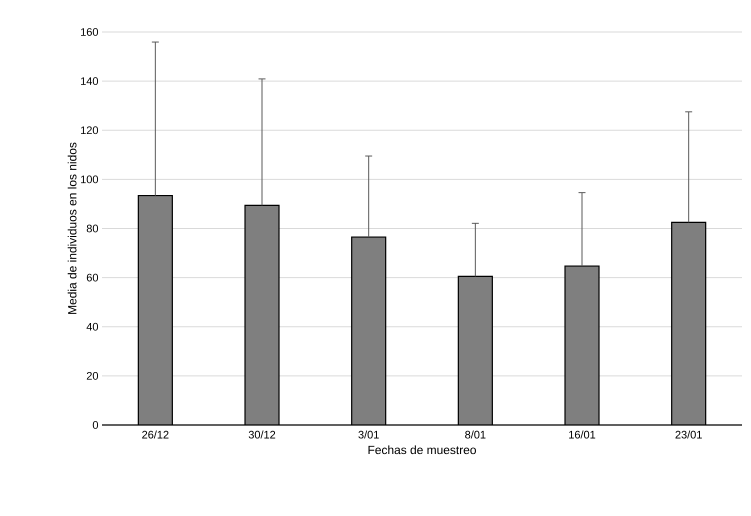 The image size is (751, 516). Describe the element at coordinates (155, 434) in the screenshot. I see `x-tick-label: 26/12` at that location.